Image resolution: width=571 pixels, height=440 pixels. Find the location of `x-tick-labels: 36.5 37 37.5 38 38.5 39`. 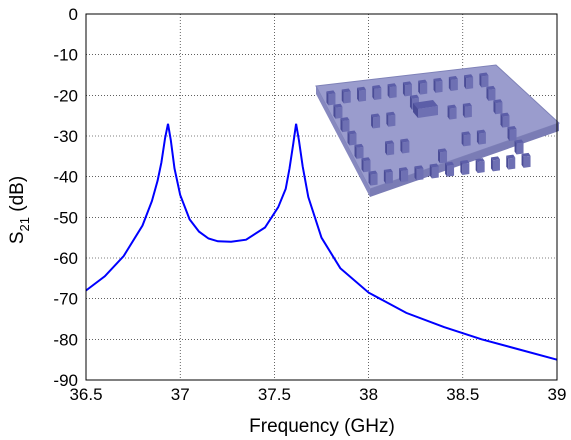

x-tick-labels: 36.5 37 37.5 38 38.5 39 is located at coordinates (317, 394).